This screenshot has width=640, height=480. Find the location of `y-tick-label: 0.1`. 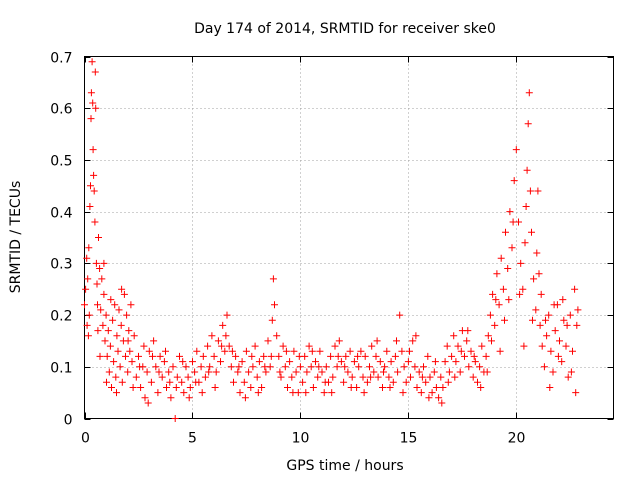

y-tick-label: 0.1 is located at coordinates (61, 369).